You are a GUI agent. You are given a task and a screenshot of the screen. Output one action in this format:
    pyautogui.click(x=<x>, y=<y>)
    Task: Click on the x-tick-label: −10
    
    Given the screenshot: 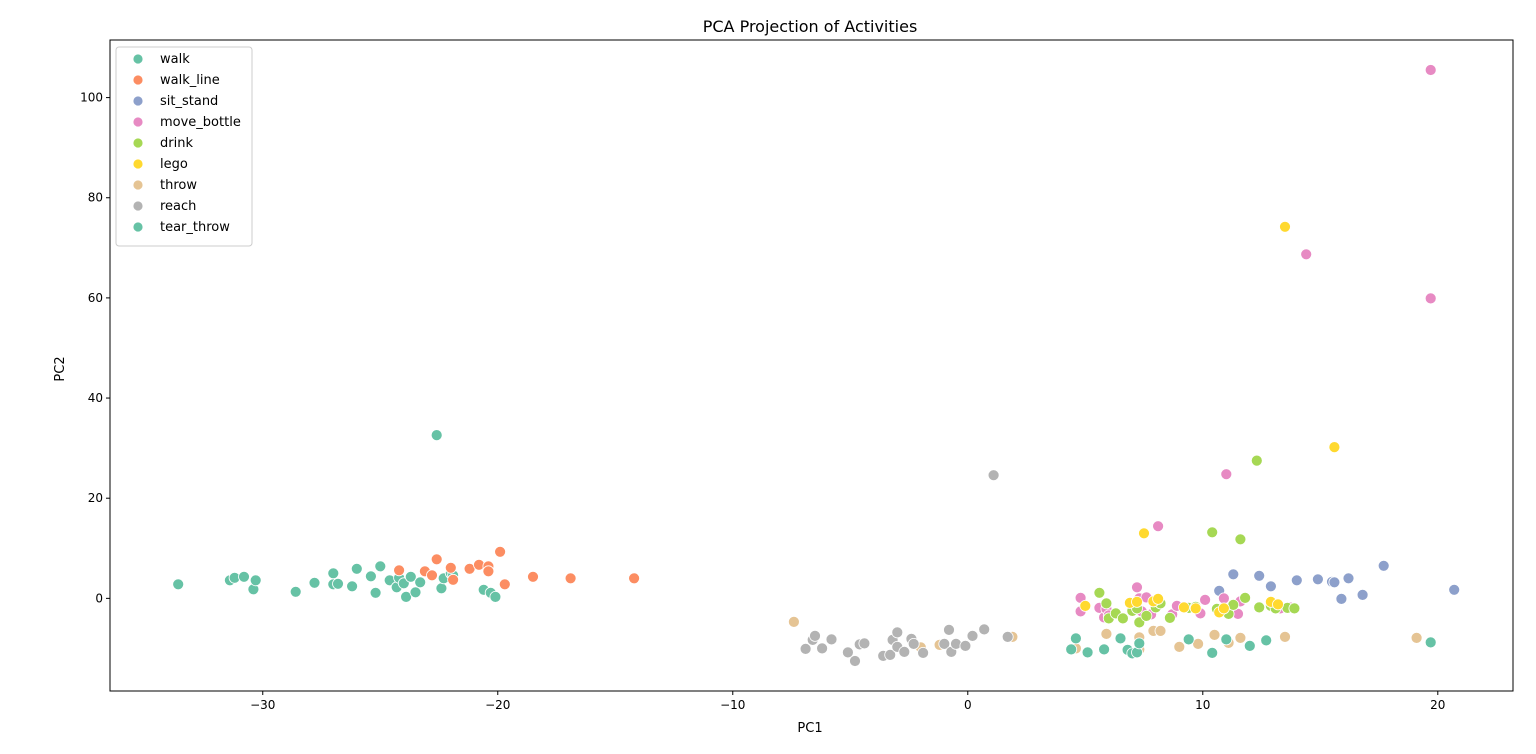 What is the action you would take?
    pyautogui.click(x=732, y=705)
    